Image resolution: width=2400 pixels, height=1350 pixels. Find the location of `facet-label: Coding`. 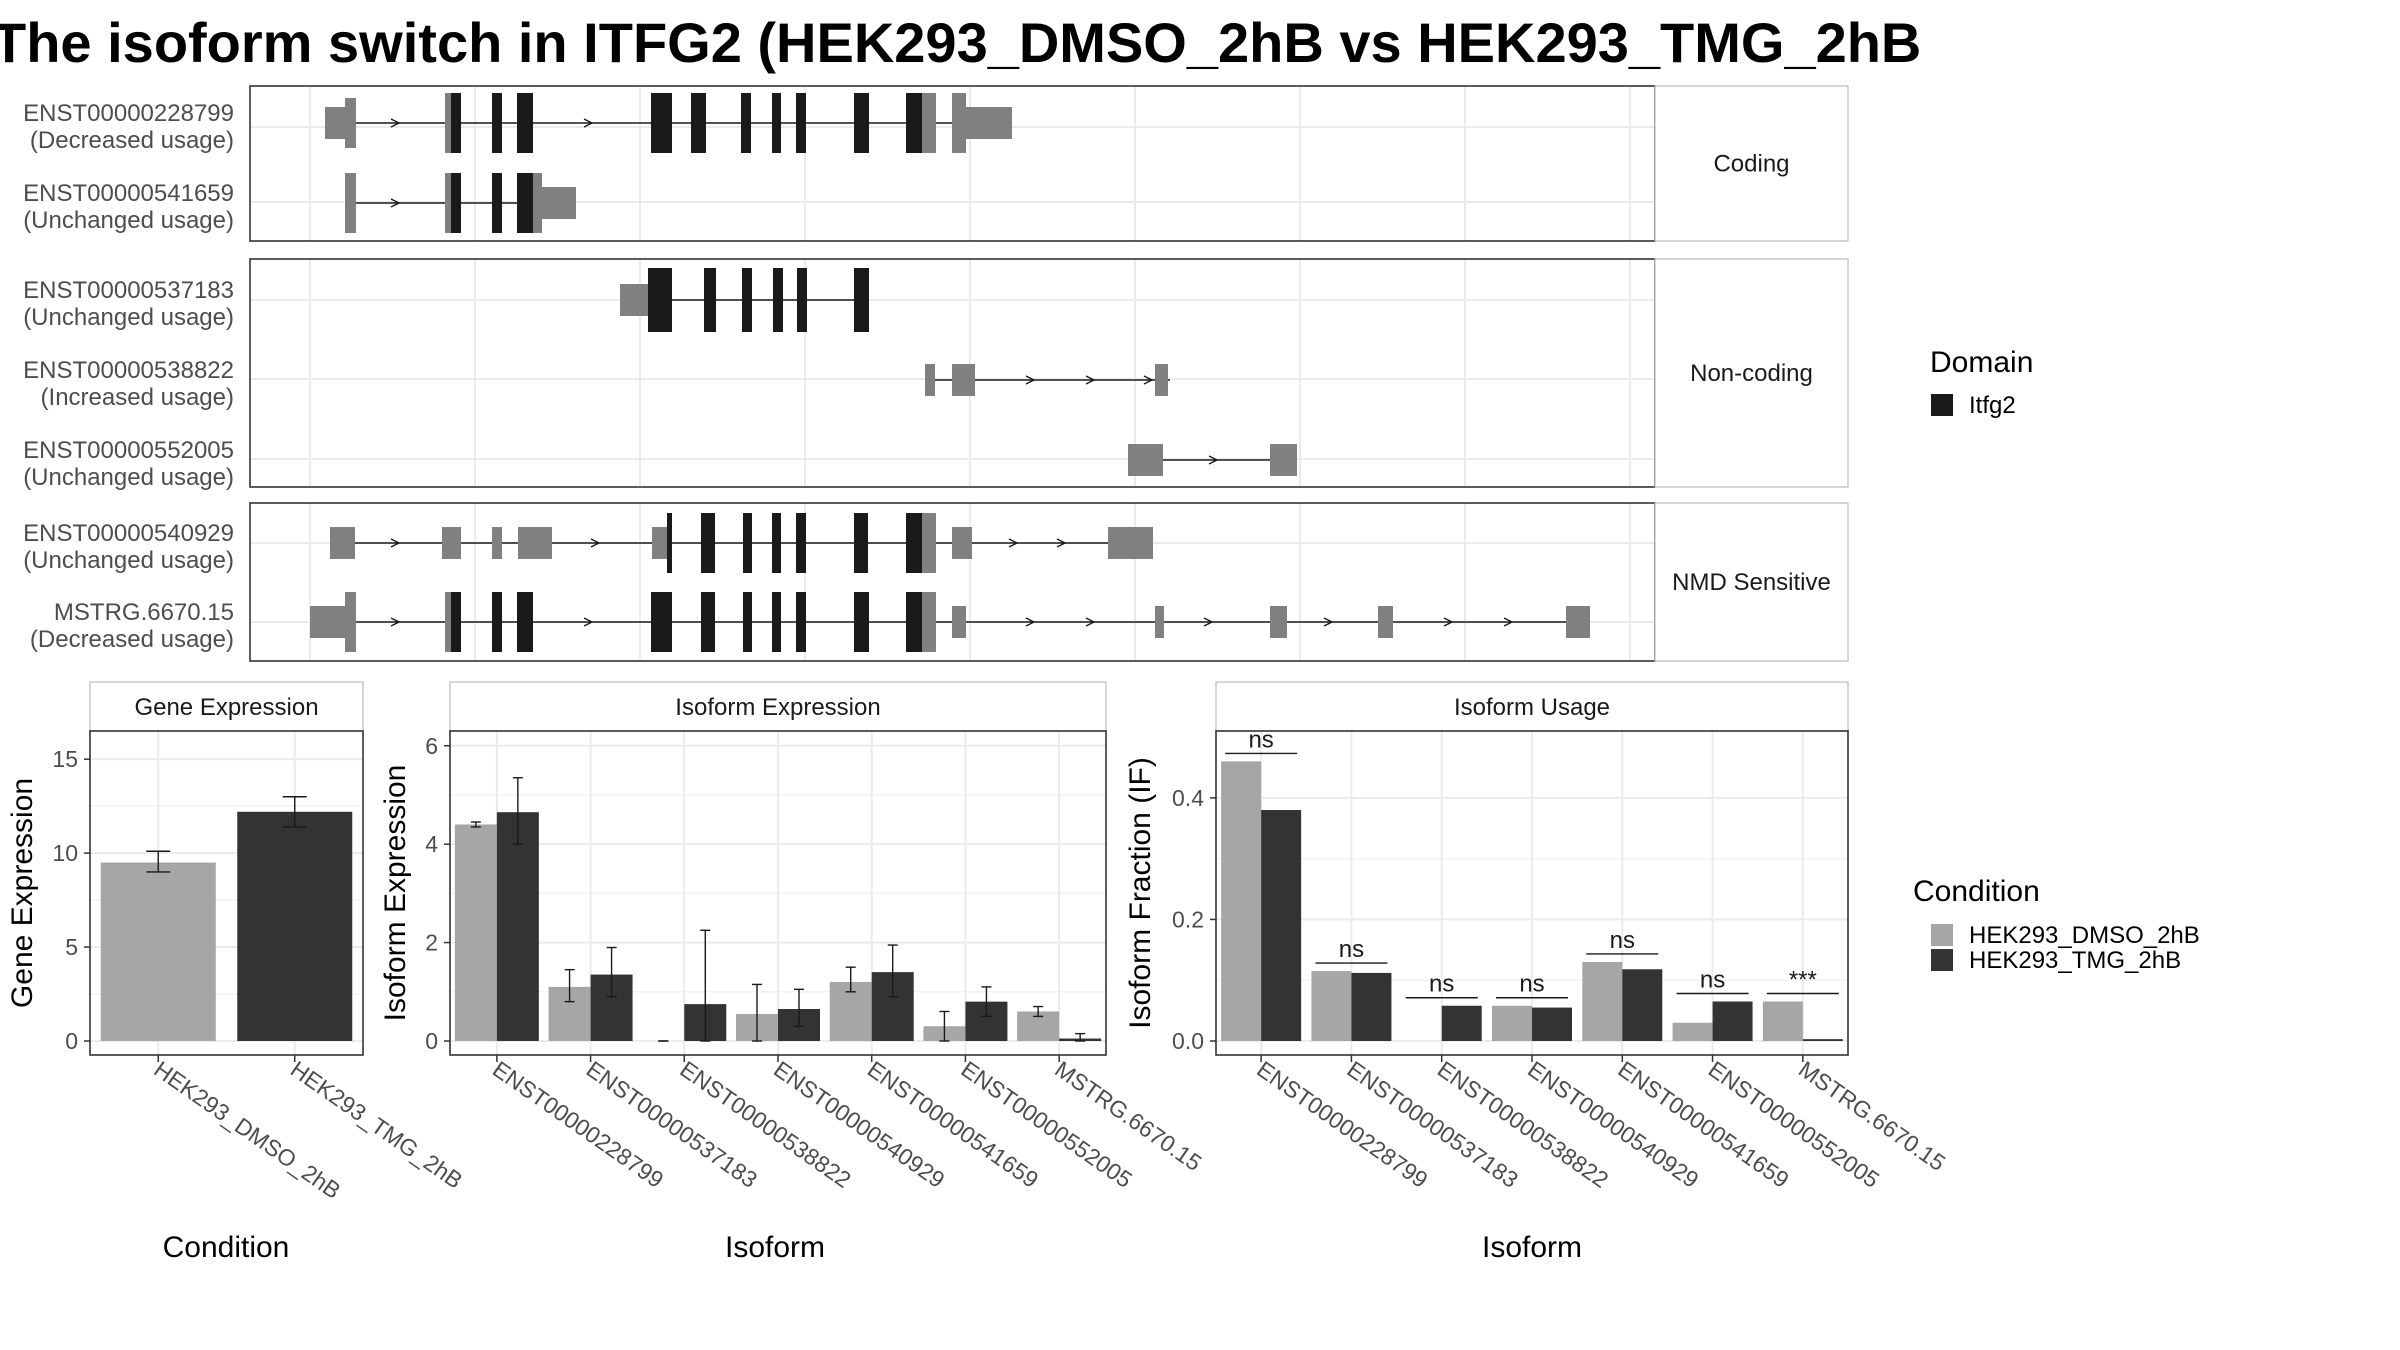

facet-label: Coding is located at coordinates (1751, 164).